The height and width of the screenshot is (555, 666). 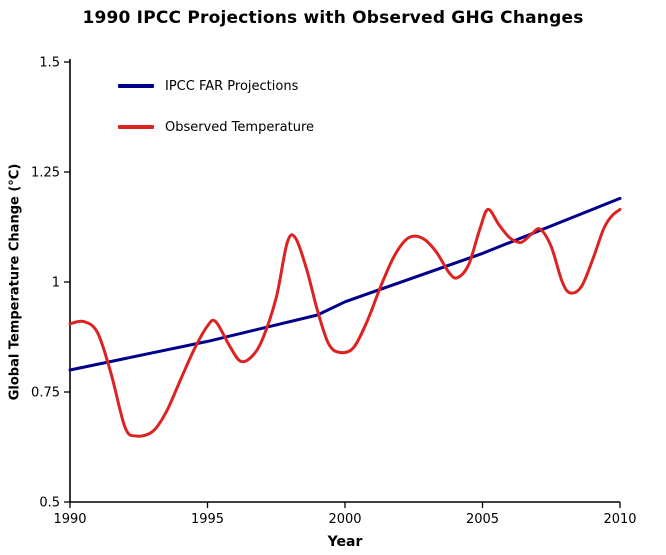 I want to click on x-tick-label: 2005, so click(x=482, y=519).